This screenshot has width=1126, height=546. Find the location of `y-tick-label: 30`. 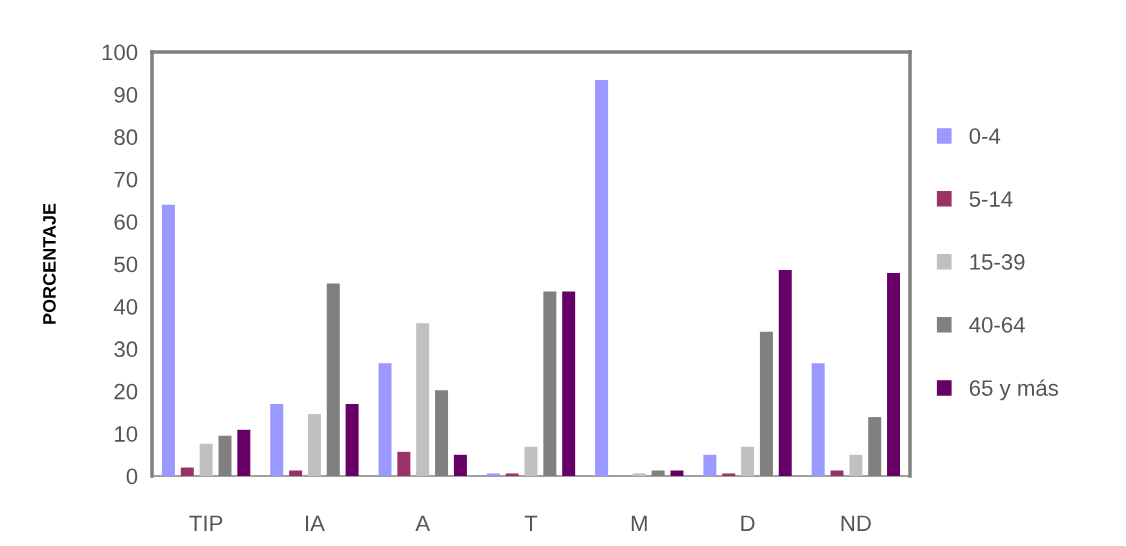

y-tick-label: 30 is located at coordinates (126, 349).